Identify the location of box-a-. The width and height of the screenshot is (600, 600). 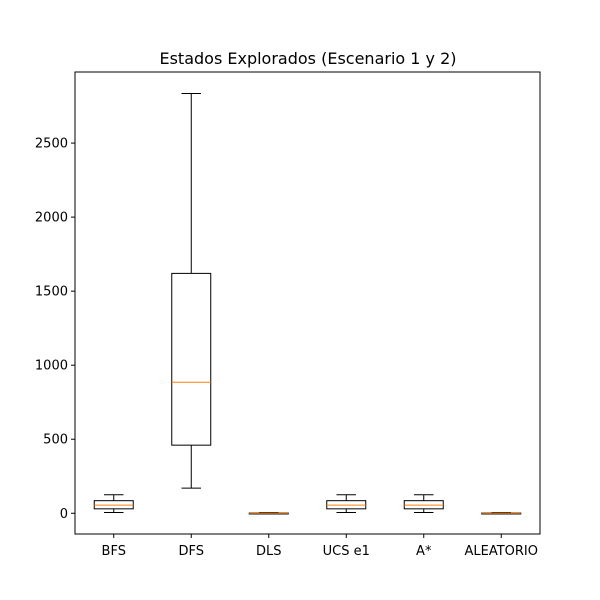
(423, 504).